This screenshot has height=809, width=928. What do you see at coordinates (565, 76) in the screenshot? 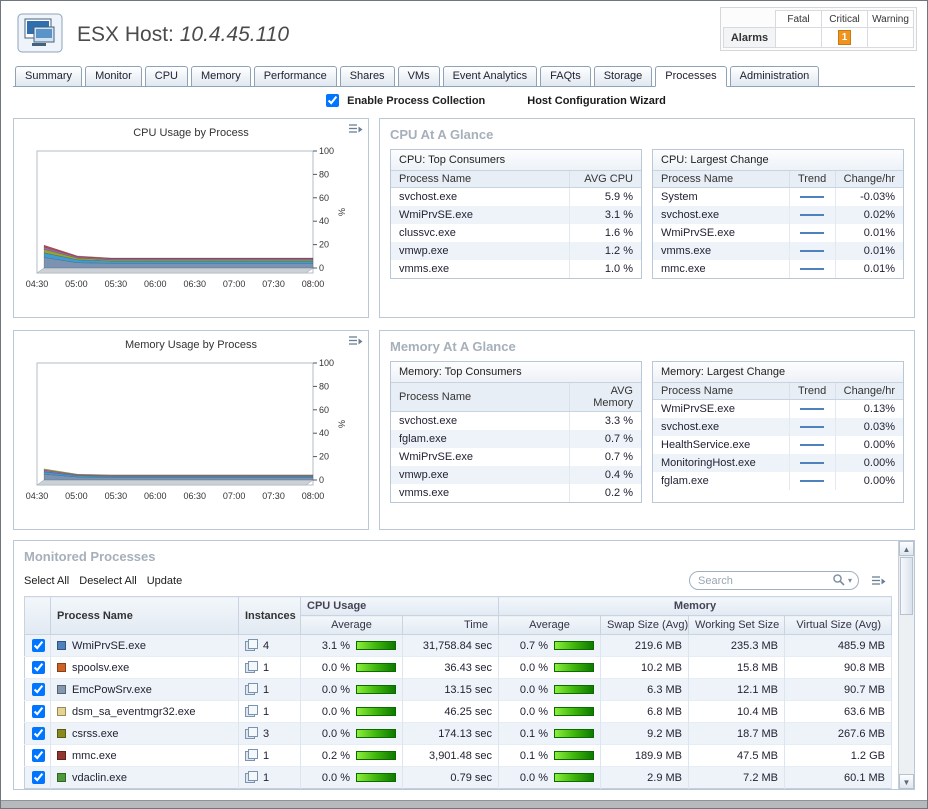
I see `tab-faqts: FAQts` at bounding box center [565, 76].